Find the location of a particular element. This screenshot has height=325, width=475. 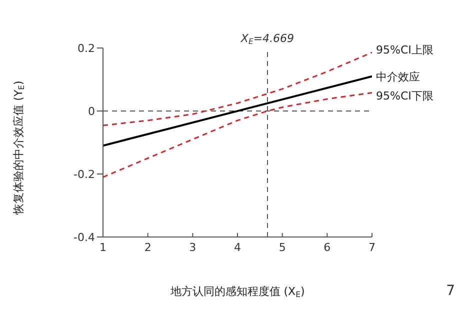

series-label: 95%CI下限 is located at coordinates (405, 96).